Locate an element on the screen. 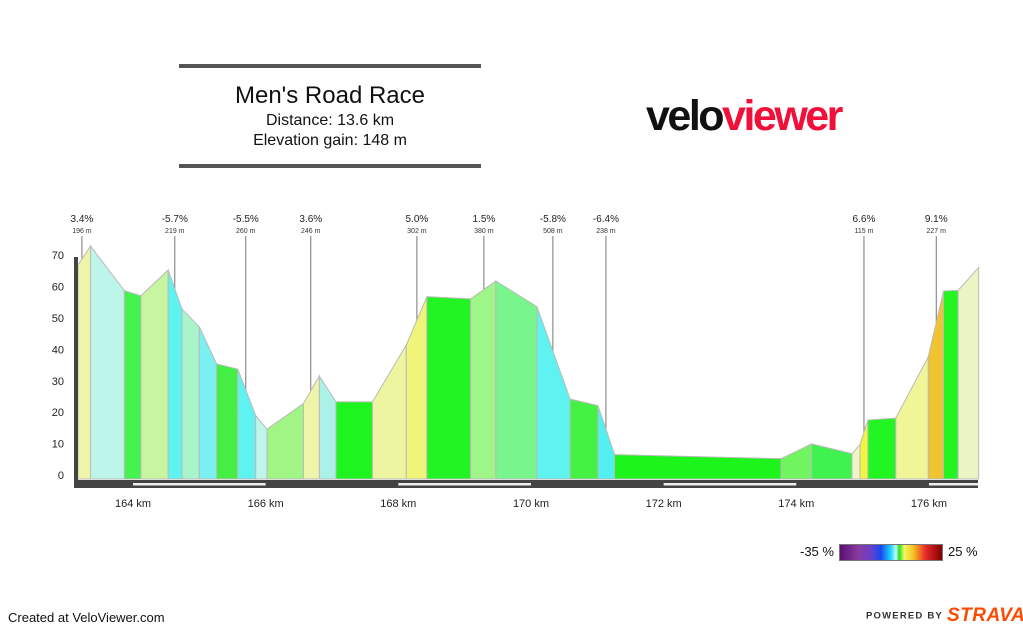  y-tick-label: 10 is located at coordinates (58, 445).